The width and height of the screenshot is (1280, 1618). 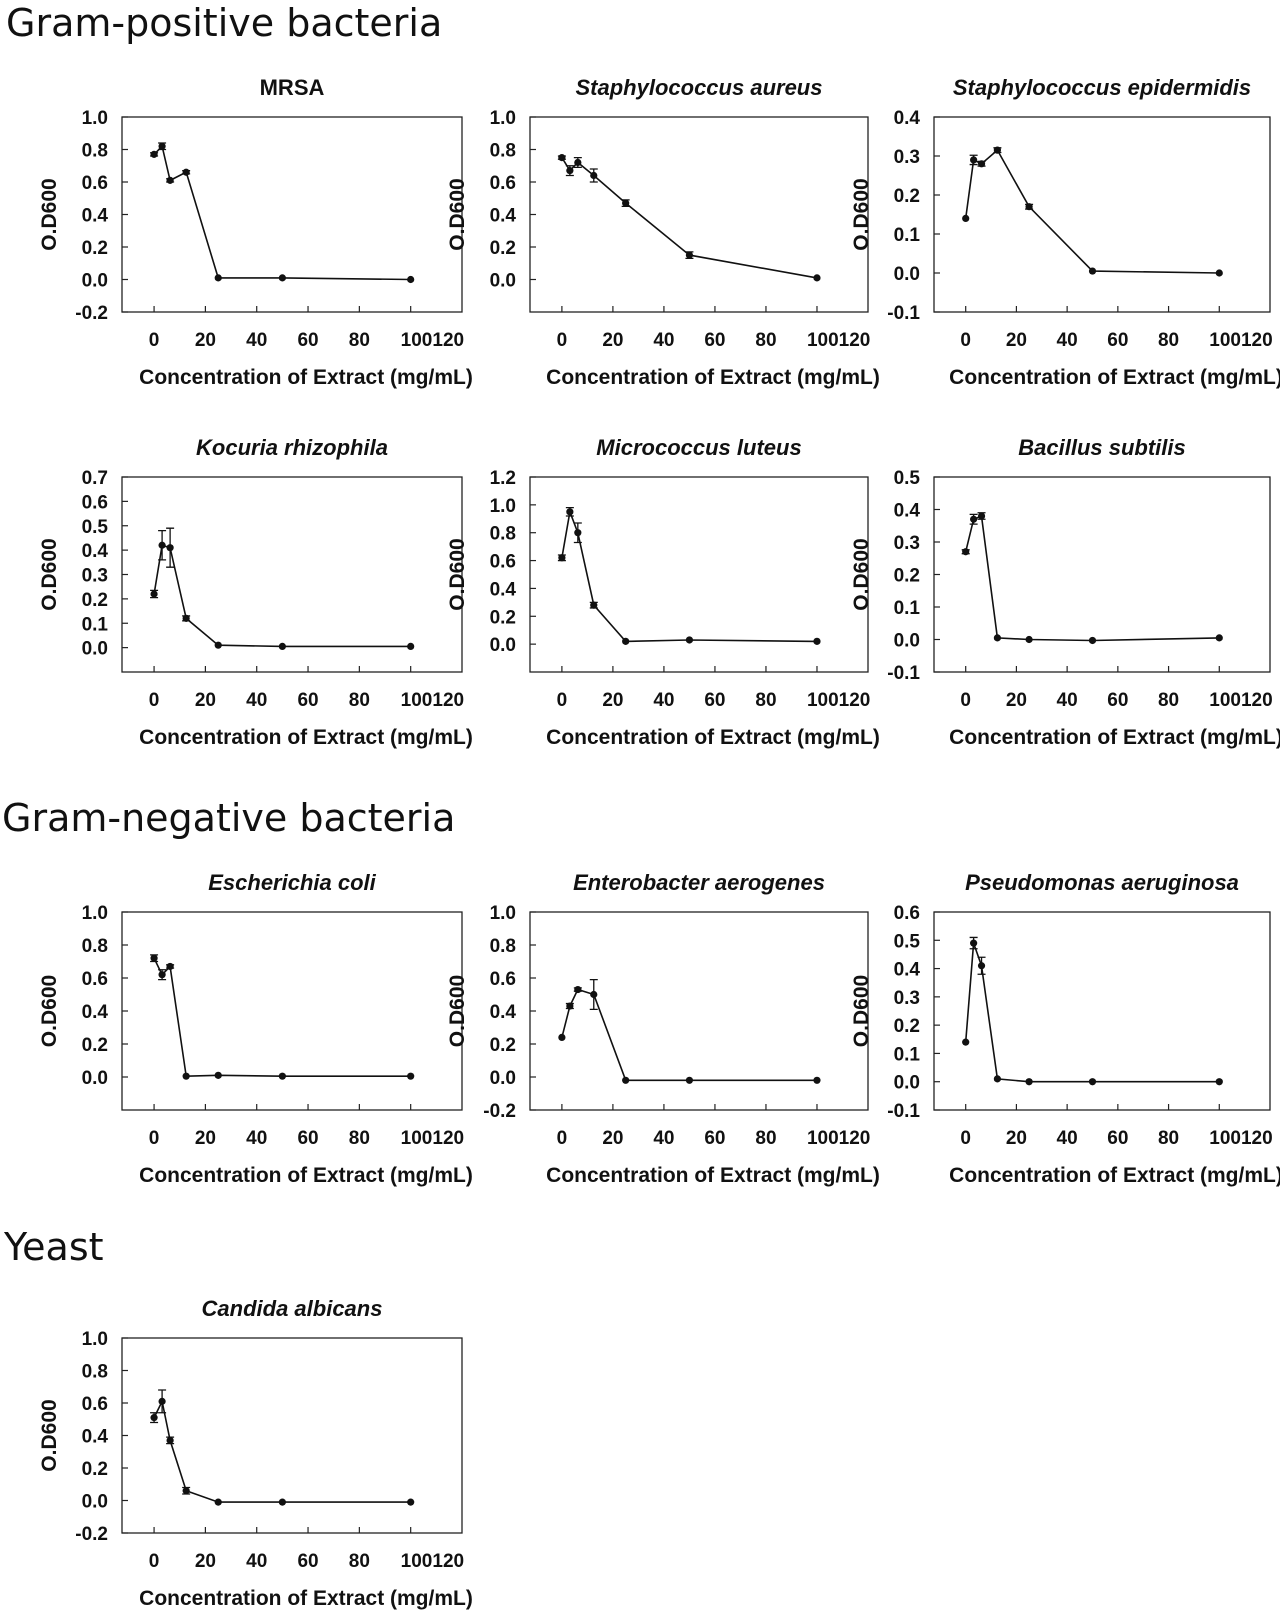 What do you see at coordinates (292, 882) in the screenshot?
I see `chart-title: Escherichia coli` at bounding box center [292, 882].